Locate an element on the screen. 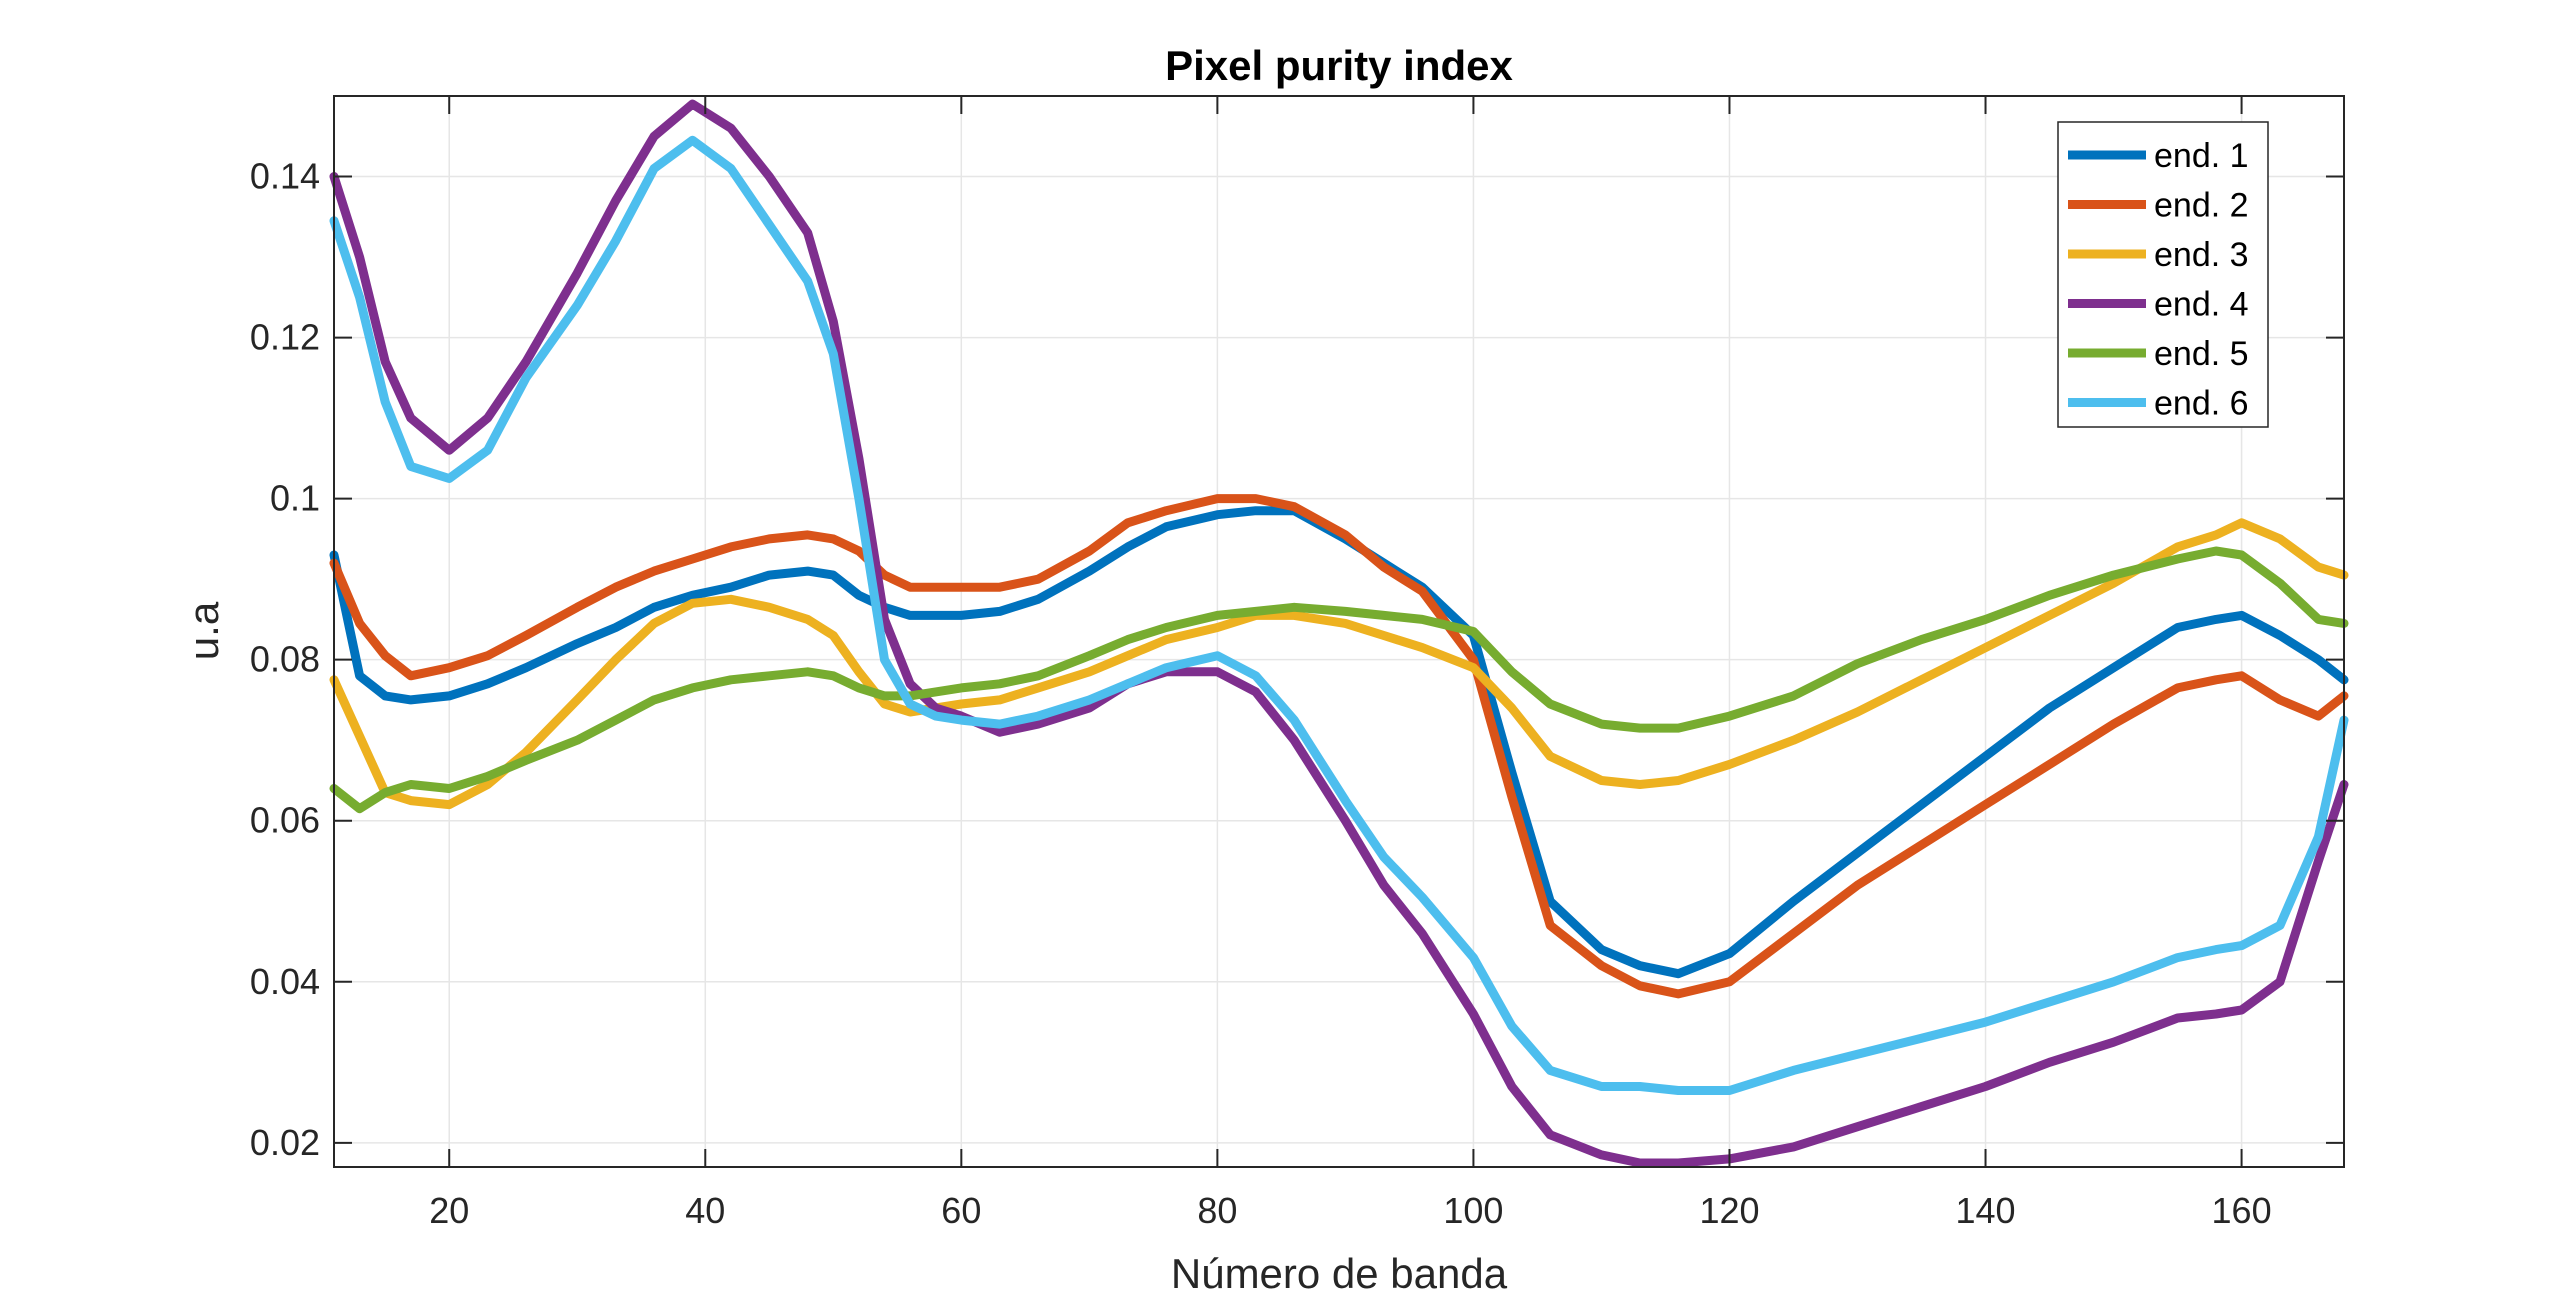  y-tick-label: 0.14 is located at coordinates (285, 176).